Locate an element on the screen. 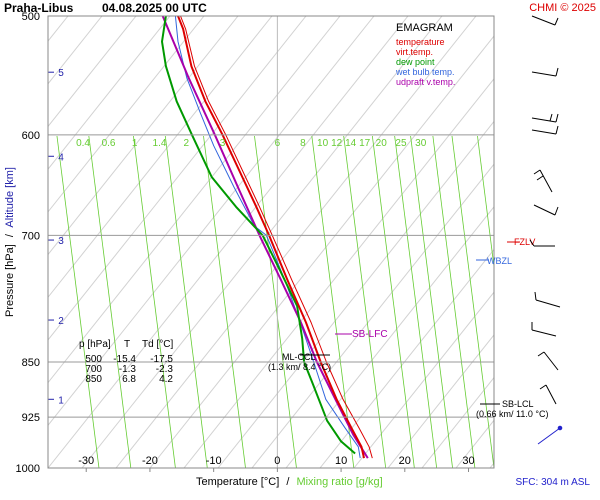 The image size is (600, 500). pressure-tick-label: 500 is located at coordinates (31, 17).